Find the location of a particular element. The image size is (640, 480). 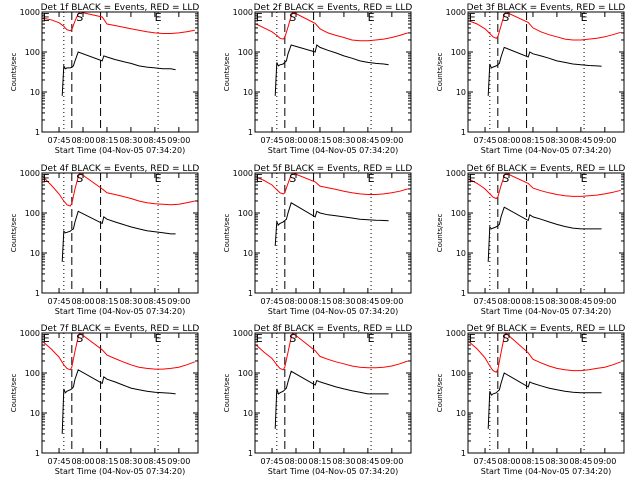

panel-title: Det 1f BLACK = Events, RED = LLD is located at coordinates (120, 8).